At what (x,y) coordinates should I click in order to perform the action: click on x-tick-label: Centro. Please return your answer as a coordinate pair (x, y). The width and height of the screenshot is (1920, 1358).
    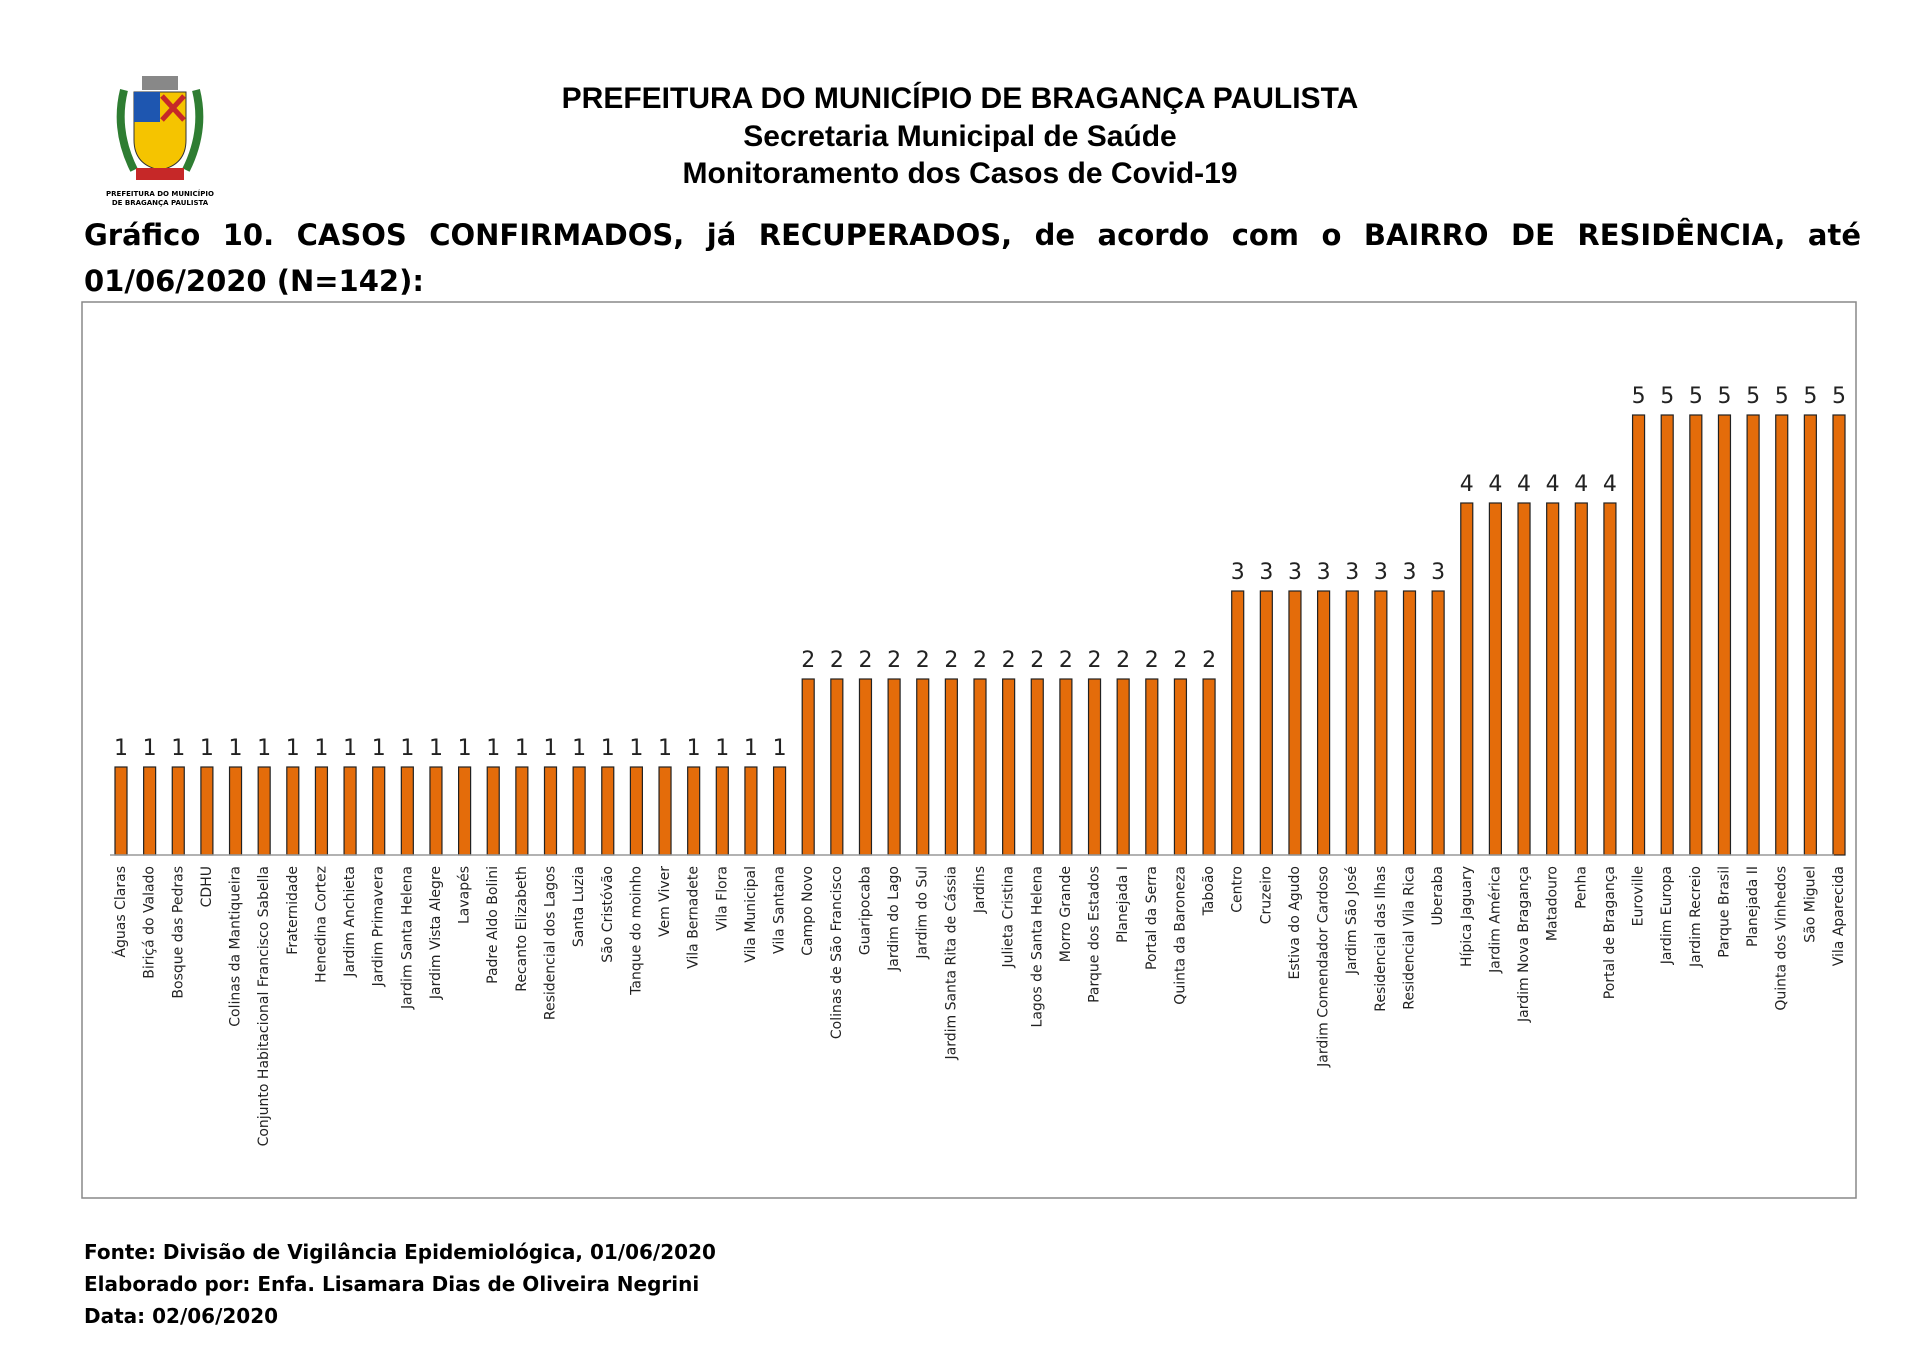
    Looking at the image, I should click on (1238, 889).